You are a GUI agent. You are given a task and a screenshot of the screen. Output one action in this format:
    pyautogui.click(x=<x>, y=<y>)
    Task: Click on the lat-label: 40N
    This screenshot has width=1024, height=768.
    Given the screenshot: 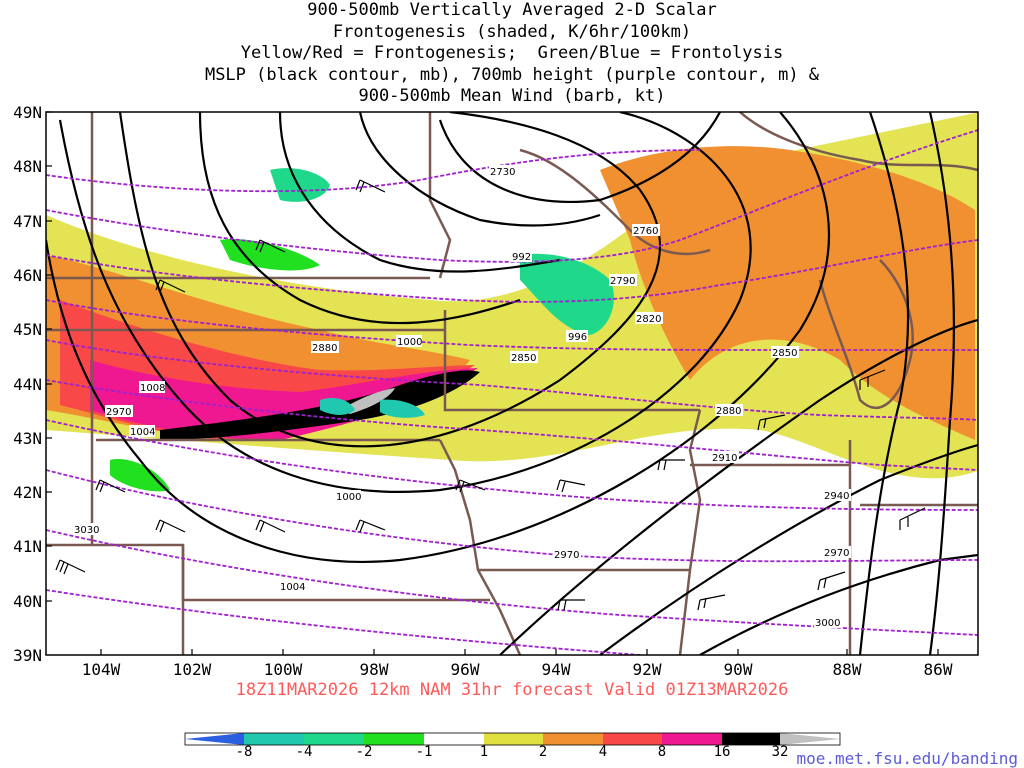 What is the action you would take?
    pyautogui.click(x=27, y=601)
    